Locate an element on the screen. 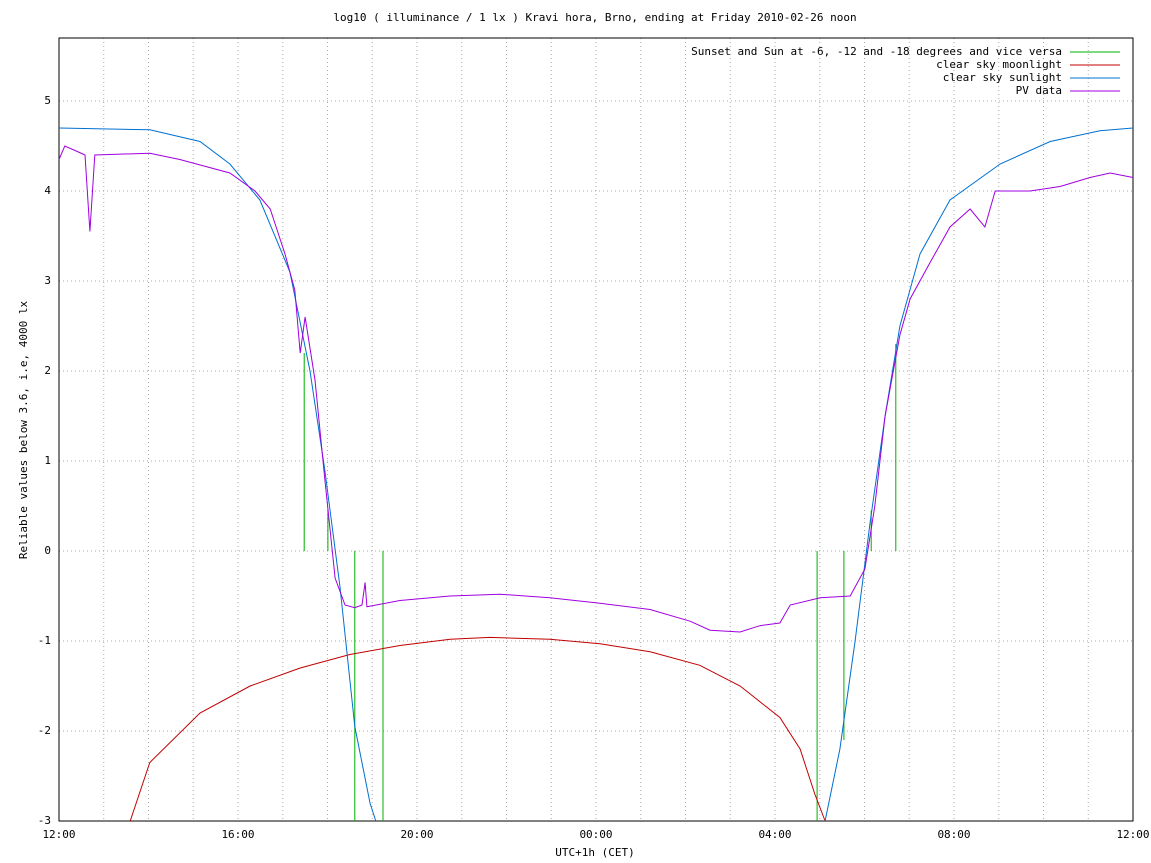 Image resolution: width=1151 pixels, height=863 pixels. legend-label: clear sky moonlight is located at coordinates (999, 64).